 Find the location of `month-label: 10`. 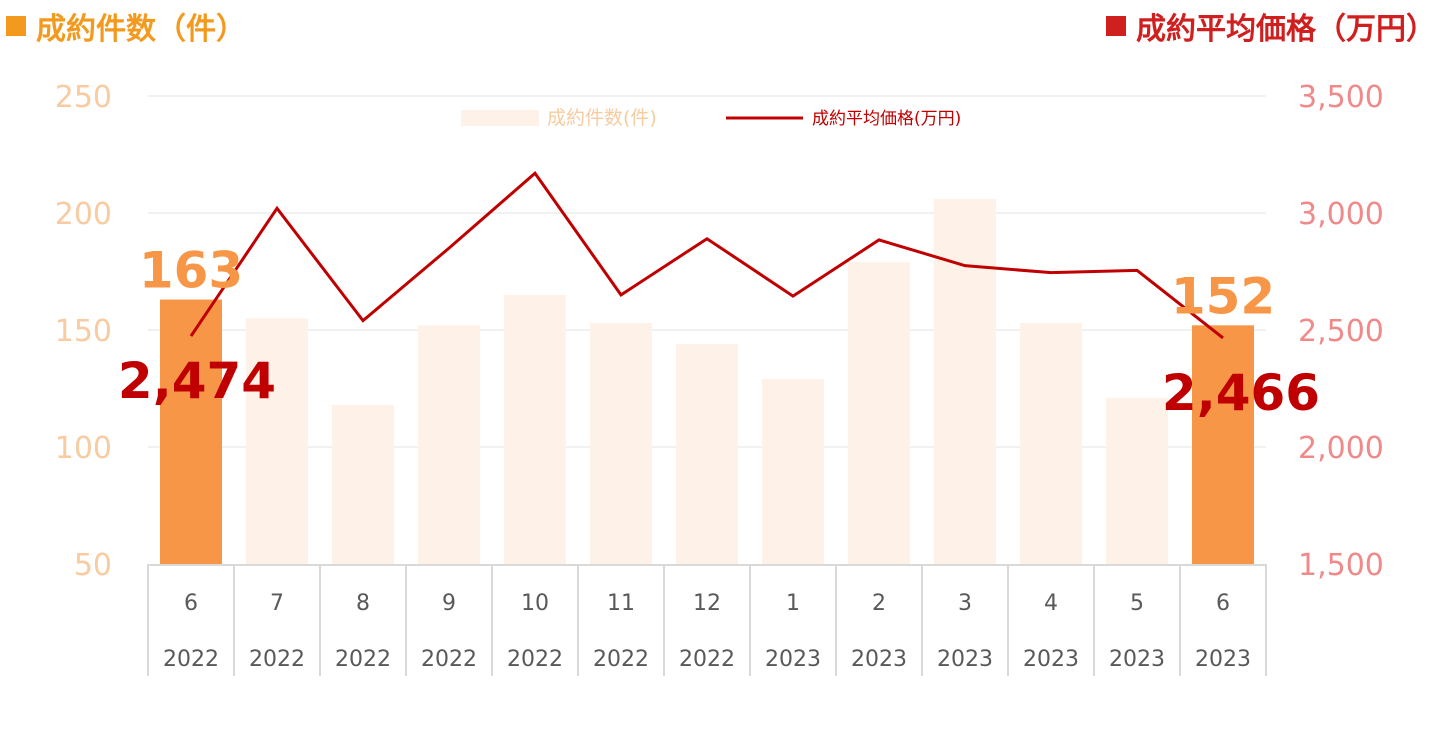

month-label: 10 is located at coordinates (535, 603).